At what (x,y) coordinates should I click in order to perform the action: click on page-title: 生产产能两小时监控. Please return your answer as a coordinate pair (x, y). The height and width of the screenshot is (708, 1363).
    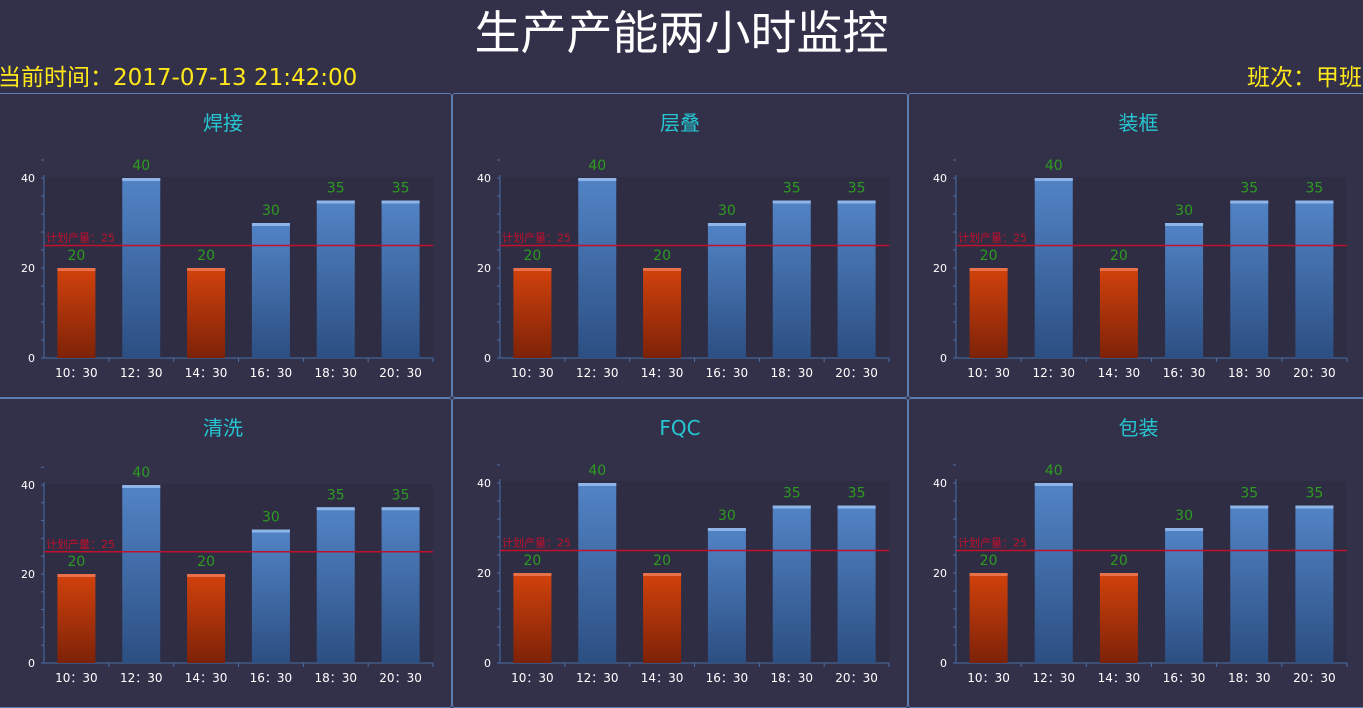
    Looking at the image, I should click on (681, 33).